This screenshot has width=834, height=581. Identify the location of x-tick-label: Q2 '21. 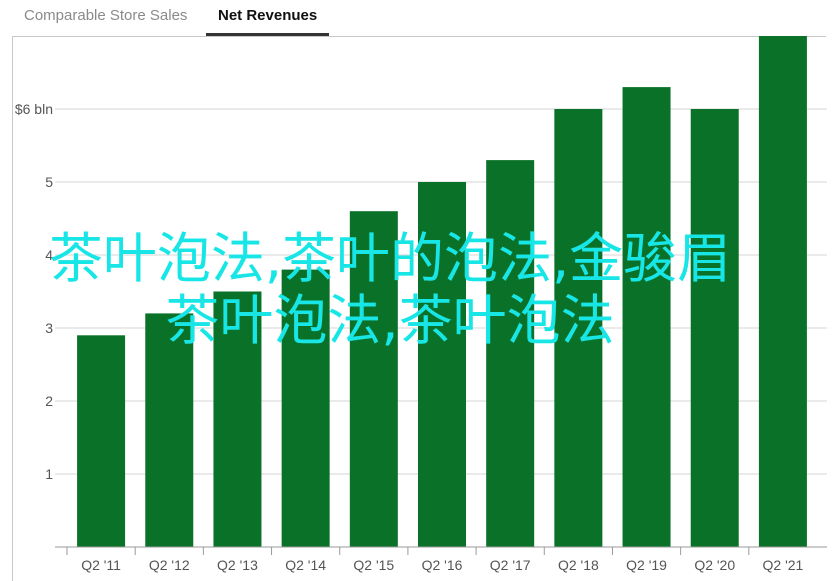
(783, 565).